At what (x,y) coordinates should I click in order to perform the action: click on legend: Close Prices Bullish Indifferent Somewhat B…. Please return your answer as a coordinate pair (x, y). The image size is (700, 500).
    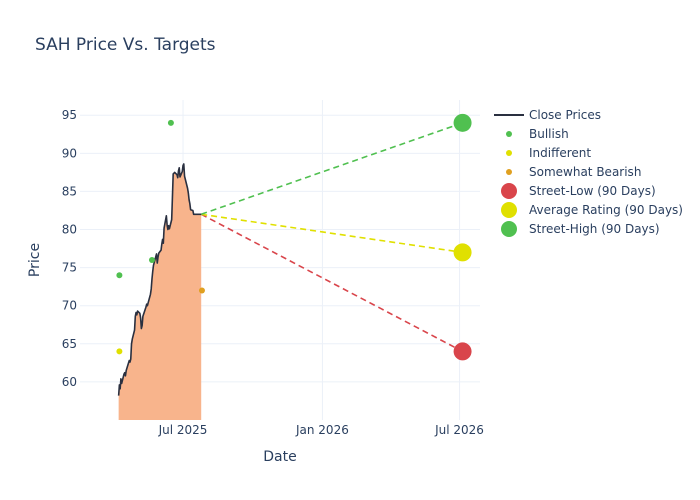
    Looking at the image, I should click on (588, 172).